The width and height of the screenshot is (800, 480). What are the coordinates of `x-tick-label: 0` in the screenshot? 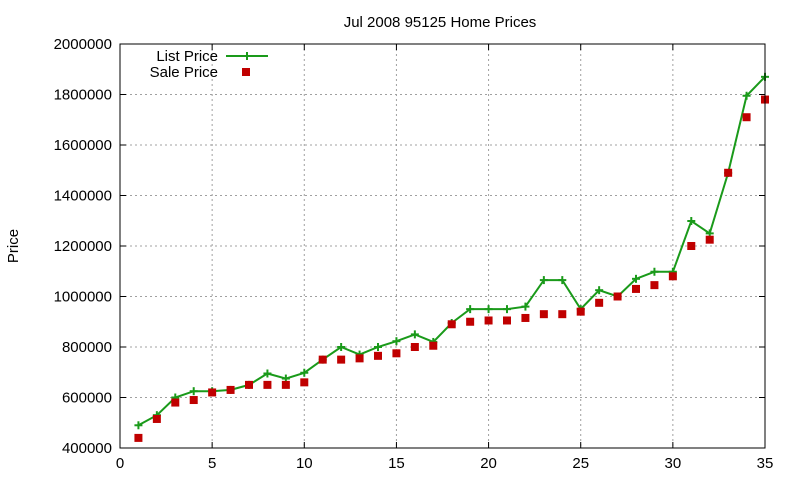 It's located at (120, 463).